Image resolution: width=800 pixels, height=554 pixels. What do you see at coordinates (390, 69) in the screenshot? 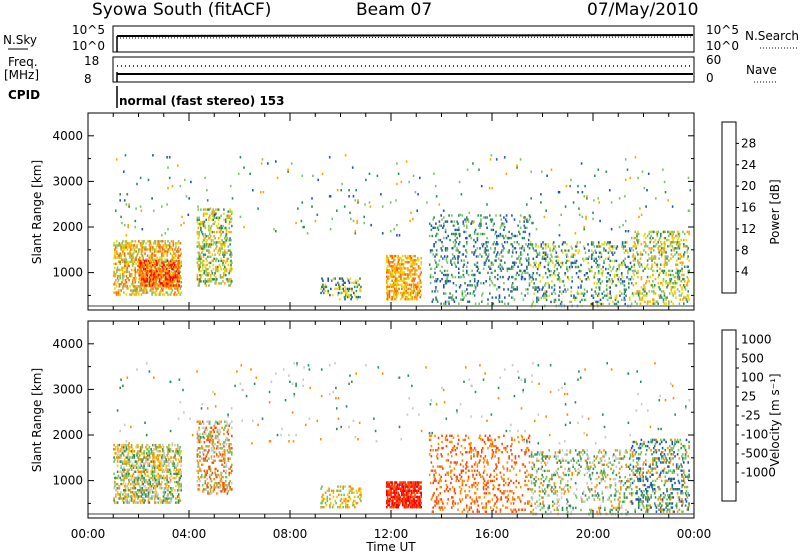
I see `freq-panel: Freq. [MHz] 18 8 60 0 Nave` at bounding box center [390, 69].